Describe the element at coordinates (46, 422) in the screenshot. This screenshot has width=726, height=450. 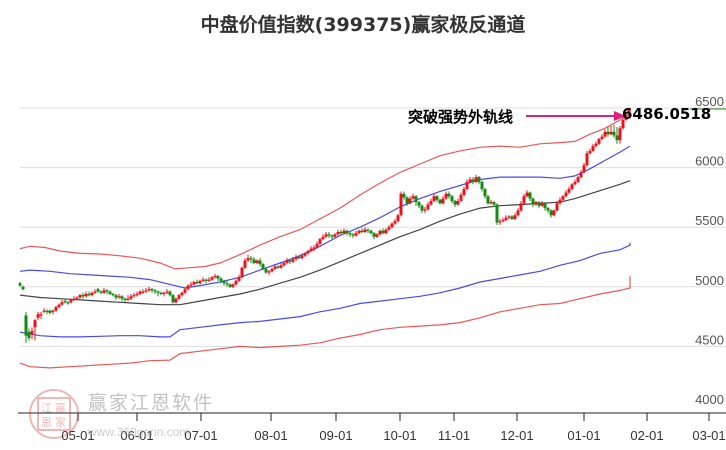
I see `seal-char: 恩` at that location.